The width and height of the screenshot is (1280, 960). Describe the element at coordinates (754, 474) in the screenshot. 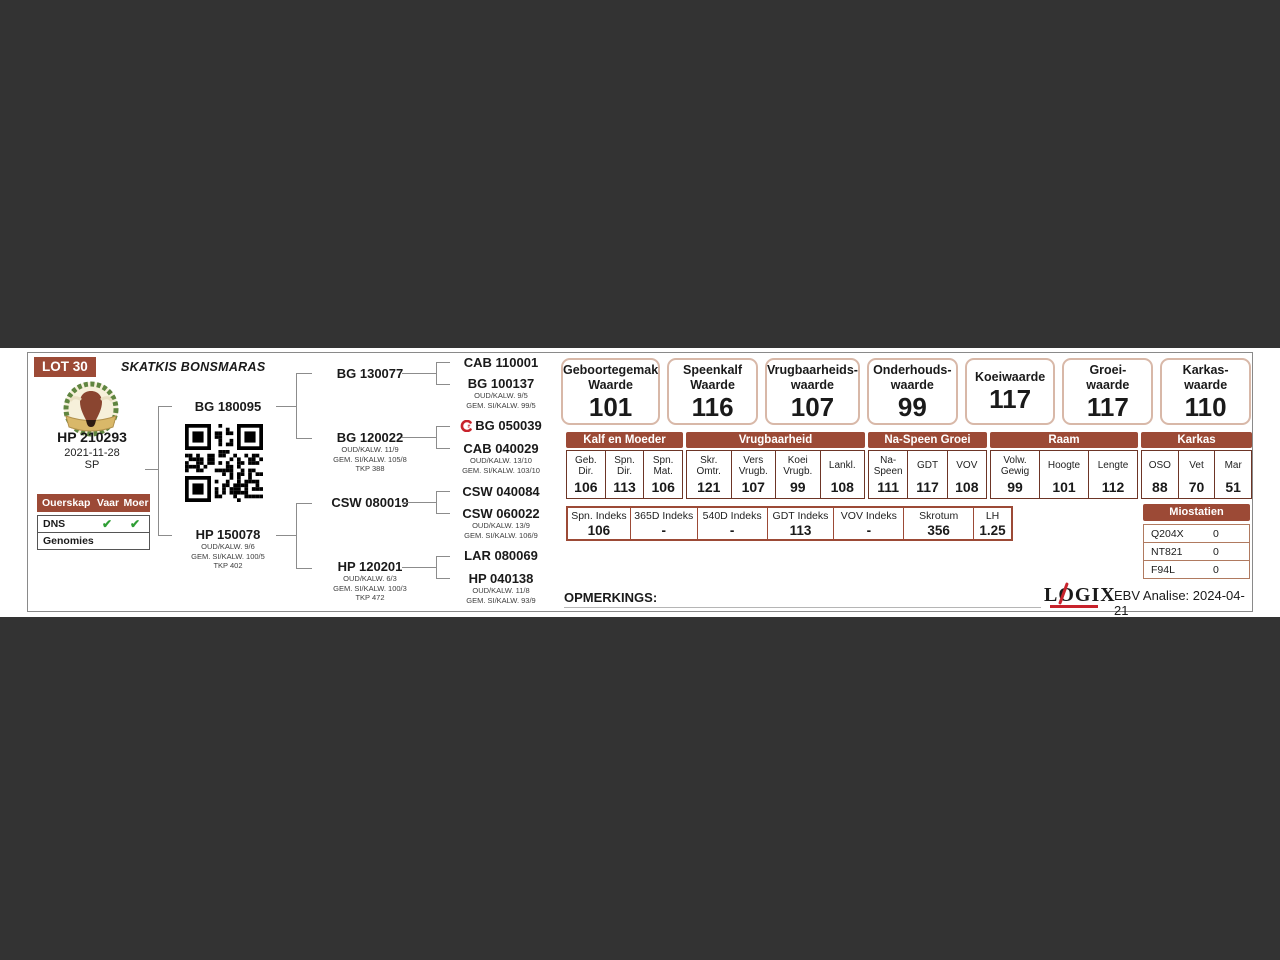

I see `ebv-cell: Vers Vrugb. 107` at that location.